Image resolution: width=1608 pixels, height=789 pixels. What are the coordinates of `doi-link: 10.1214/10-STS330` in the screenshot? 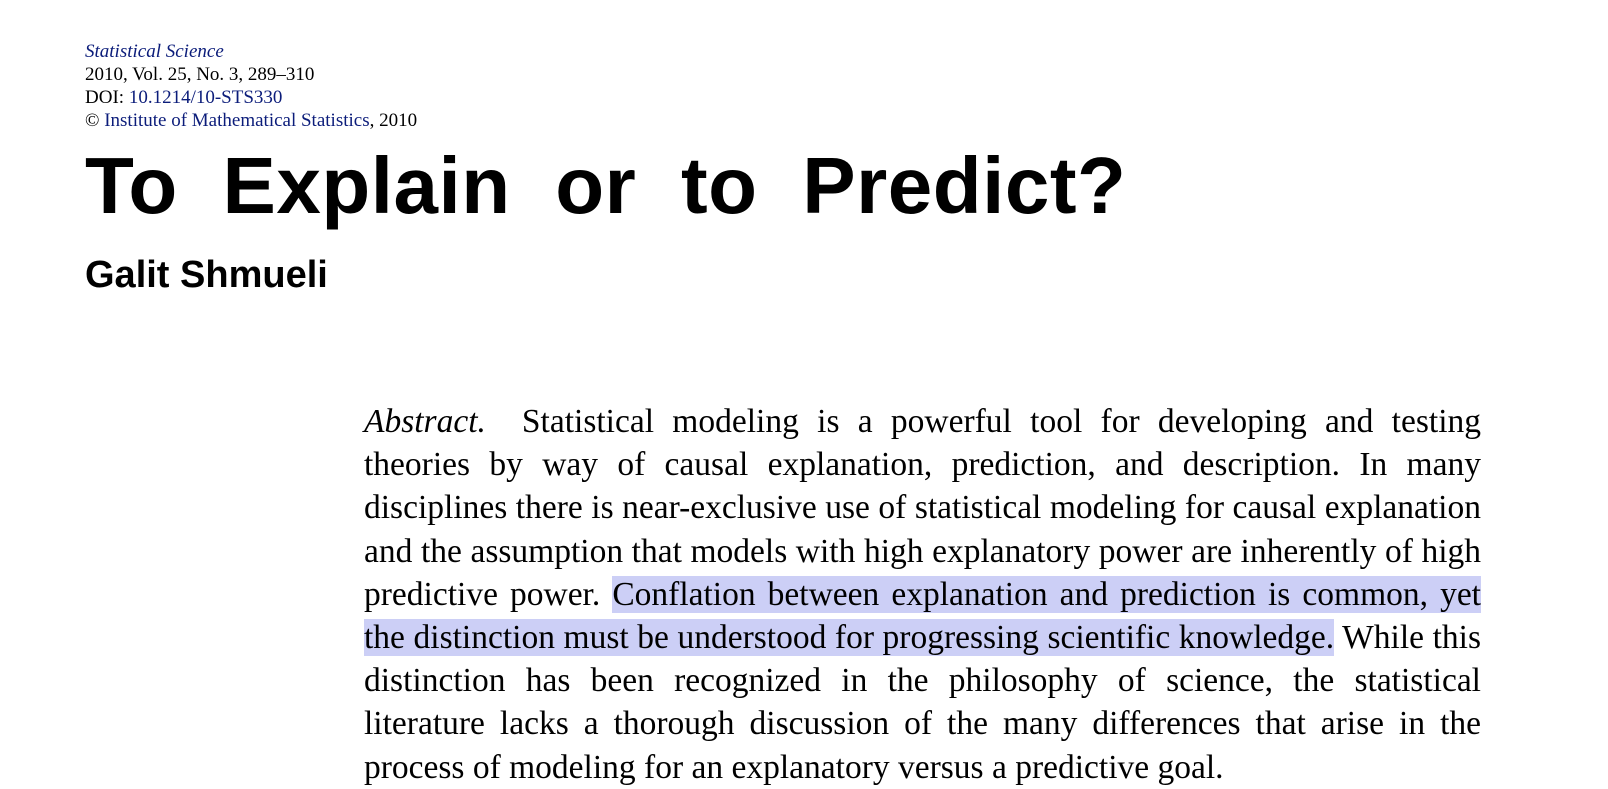 It's located at (205, 97).